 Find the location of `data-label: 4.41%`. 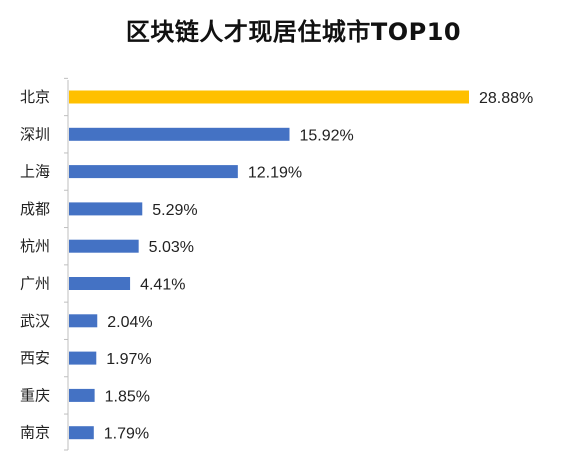

data-label: 4.41% is located at coordinates (162, 285).